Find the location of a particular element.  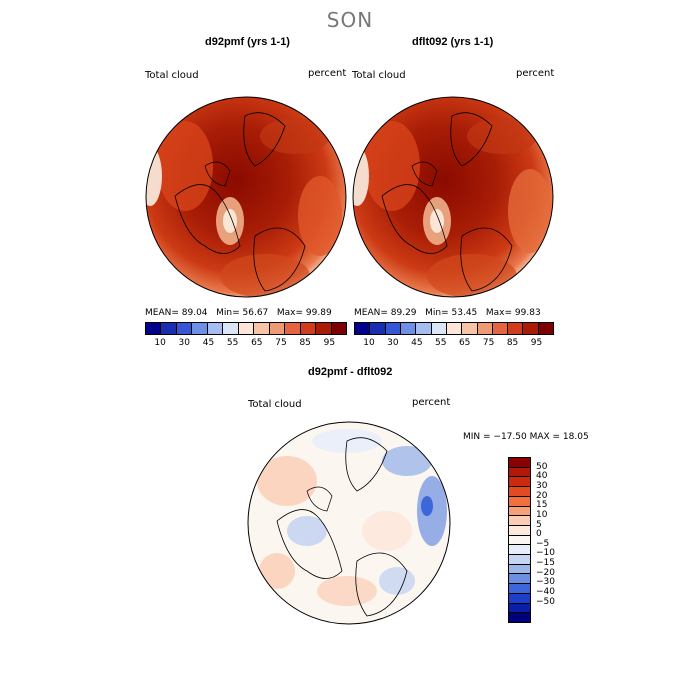

diff-colorbar-label: −40 is located at coordinates (545, 592).